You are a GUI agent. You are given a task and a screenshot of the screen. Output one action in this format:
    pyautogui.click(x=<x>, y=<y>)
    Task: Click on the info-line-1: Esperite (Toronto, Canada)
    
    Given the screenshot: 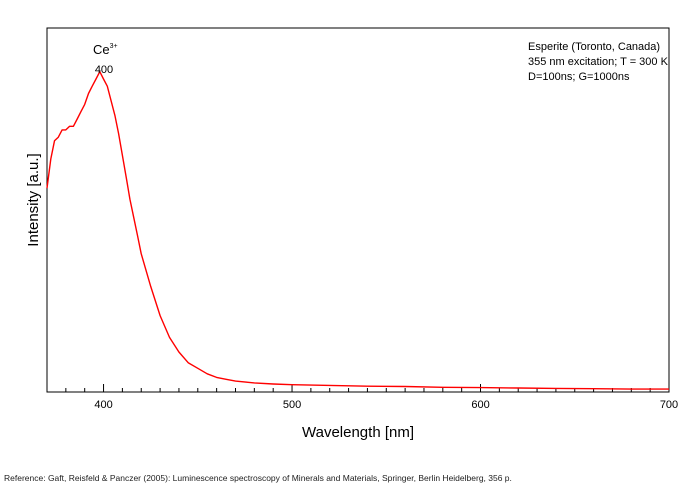 What is the action you would take?
    pyautogui.click(x=594, y=47)
    